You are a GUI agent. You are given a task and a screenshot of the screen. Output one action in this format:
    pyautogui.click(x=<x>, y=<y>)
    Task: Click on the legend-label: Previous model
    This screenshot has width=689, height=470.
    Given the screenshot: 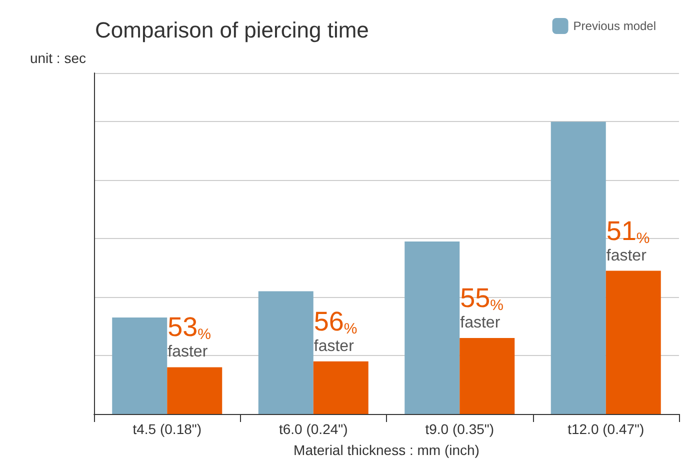 What is the action you would take?
    pyautogui.click(x=614, y=26)
    